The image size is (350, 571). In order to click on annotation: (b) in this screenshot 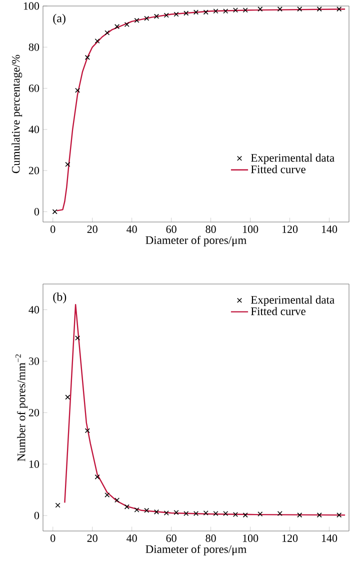, I will do `click(59, 298)`.